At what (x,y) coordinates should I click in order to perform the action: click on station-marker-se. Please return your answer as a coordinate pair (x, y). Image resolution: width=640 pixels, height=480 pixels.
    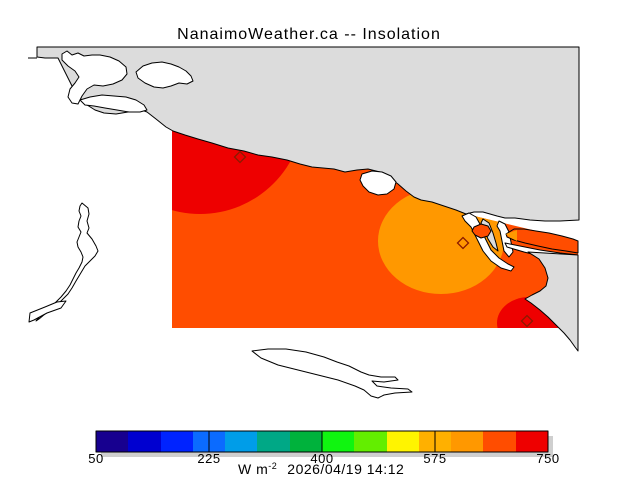
    Looking at the image, I should click on (527, 321).